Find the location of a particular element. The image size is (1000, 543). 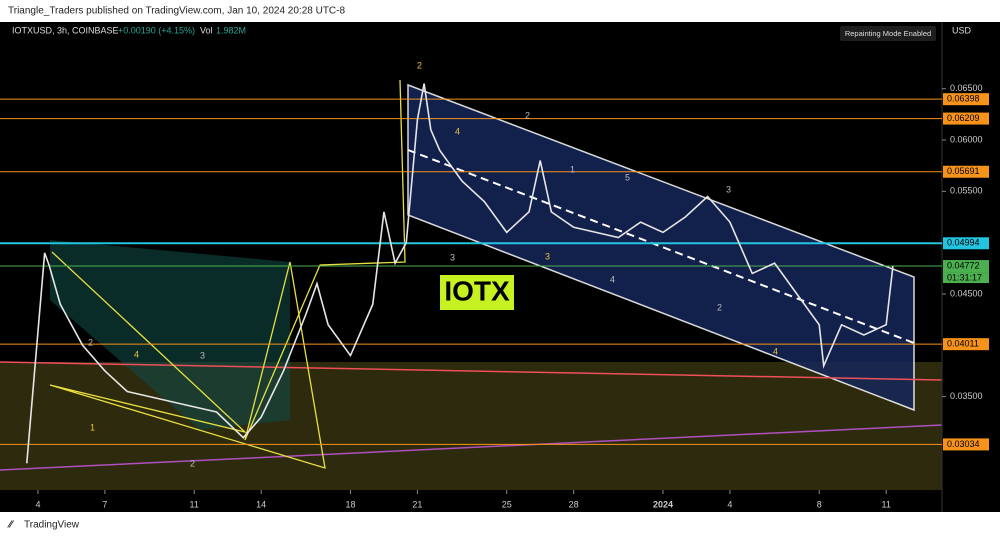

countdown-tag is located at coordinates (966, 278).